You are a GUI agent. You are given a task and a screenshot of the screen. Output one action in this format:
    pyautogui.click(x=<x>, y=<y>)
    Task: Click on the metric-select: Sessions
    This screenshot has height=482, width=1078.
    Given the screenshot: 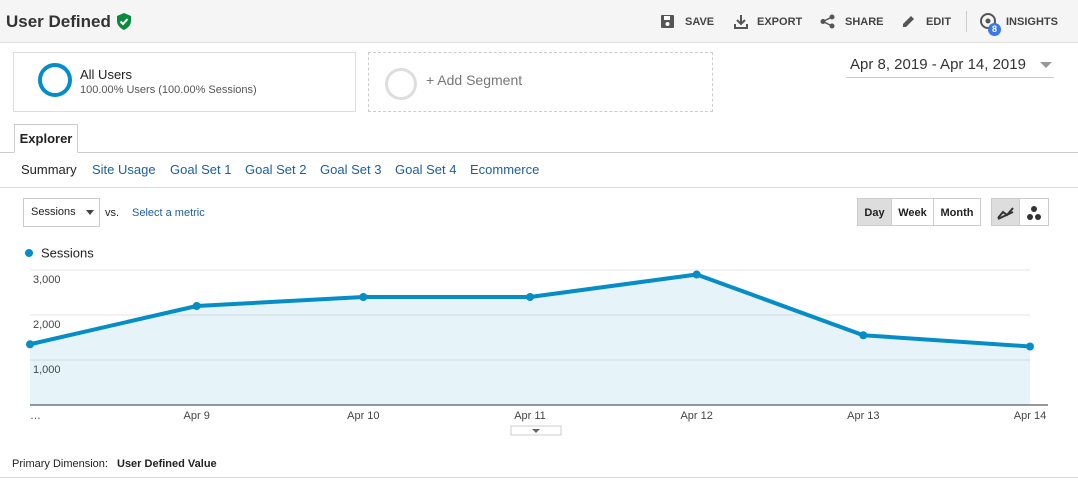 What is the action you would take?
    pyautogui.click(x=61, y=212)
    